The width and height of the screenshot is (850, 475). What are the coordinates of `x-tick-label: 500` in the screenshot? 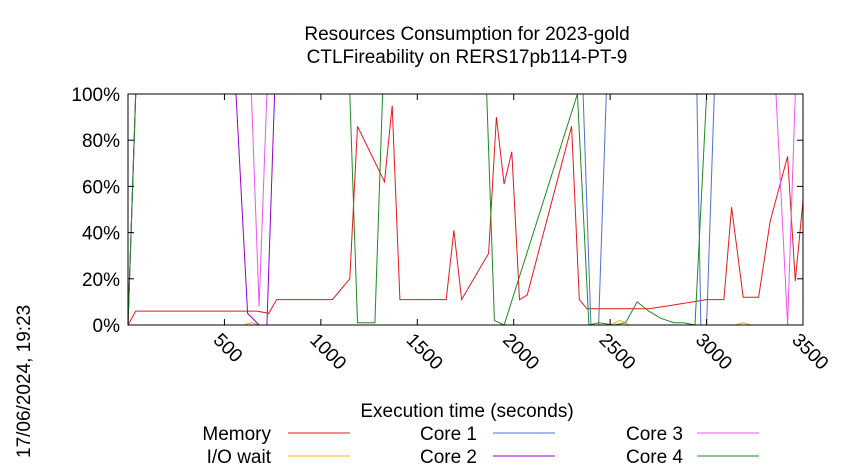 It's located at (227, 348).